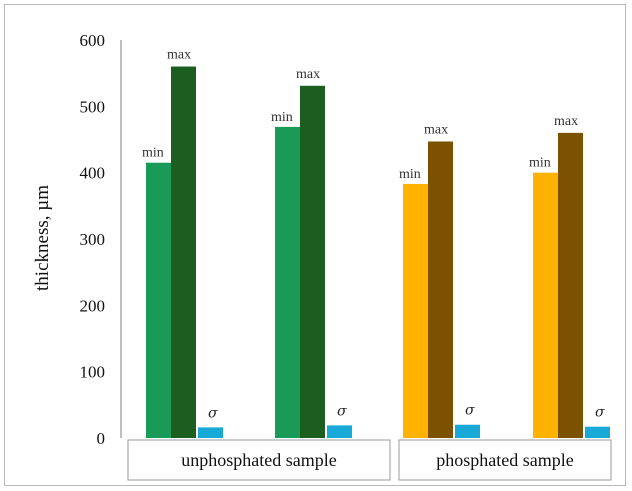 The width and height of the screenshot is (632, 491). What do you see at coordinates (77, 239) in the screenshot?
I see `axis-layer: thickness, µm` at bounding box center [77, 239].